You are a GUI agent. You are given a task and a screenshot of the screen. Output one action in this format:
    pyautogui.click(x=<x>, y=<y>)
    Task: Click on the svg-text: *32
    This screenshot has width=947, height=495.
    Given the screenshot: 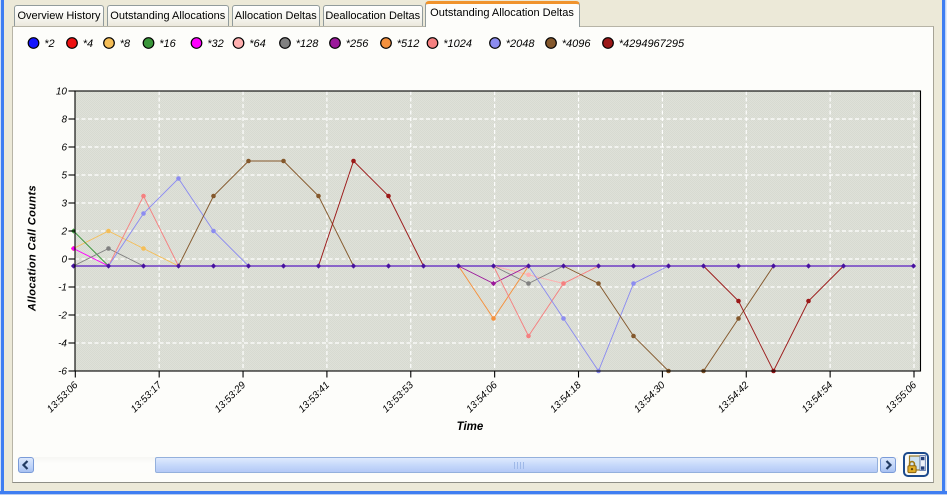 What is the action you would take?
    pyautogui.click(x=215, y=44)
    